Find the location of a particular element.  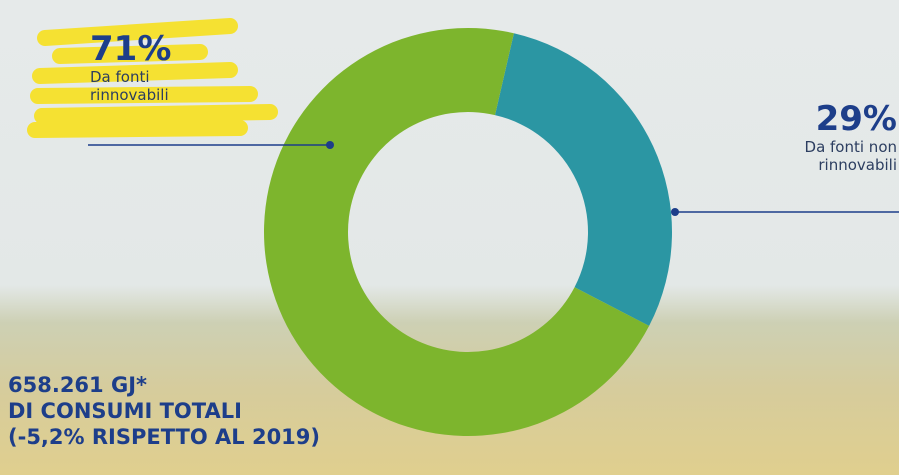

value-label: 71% is located at coordinates (131, 49).